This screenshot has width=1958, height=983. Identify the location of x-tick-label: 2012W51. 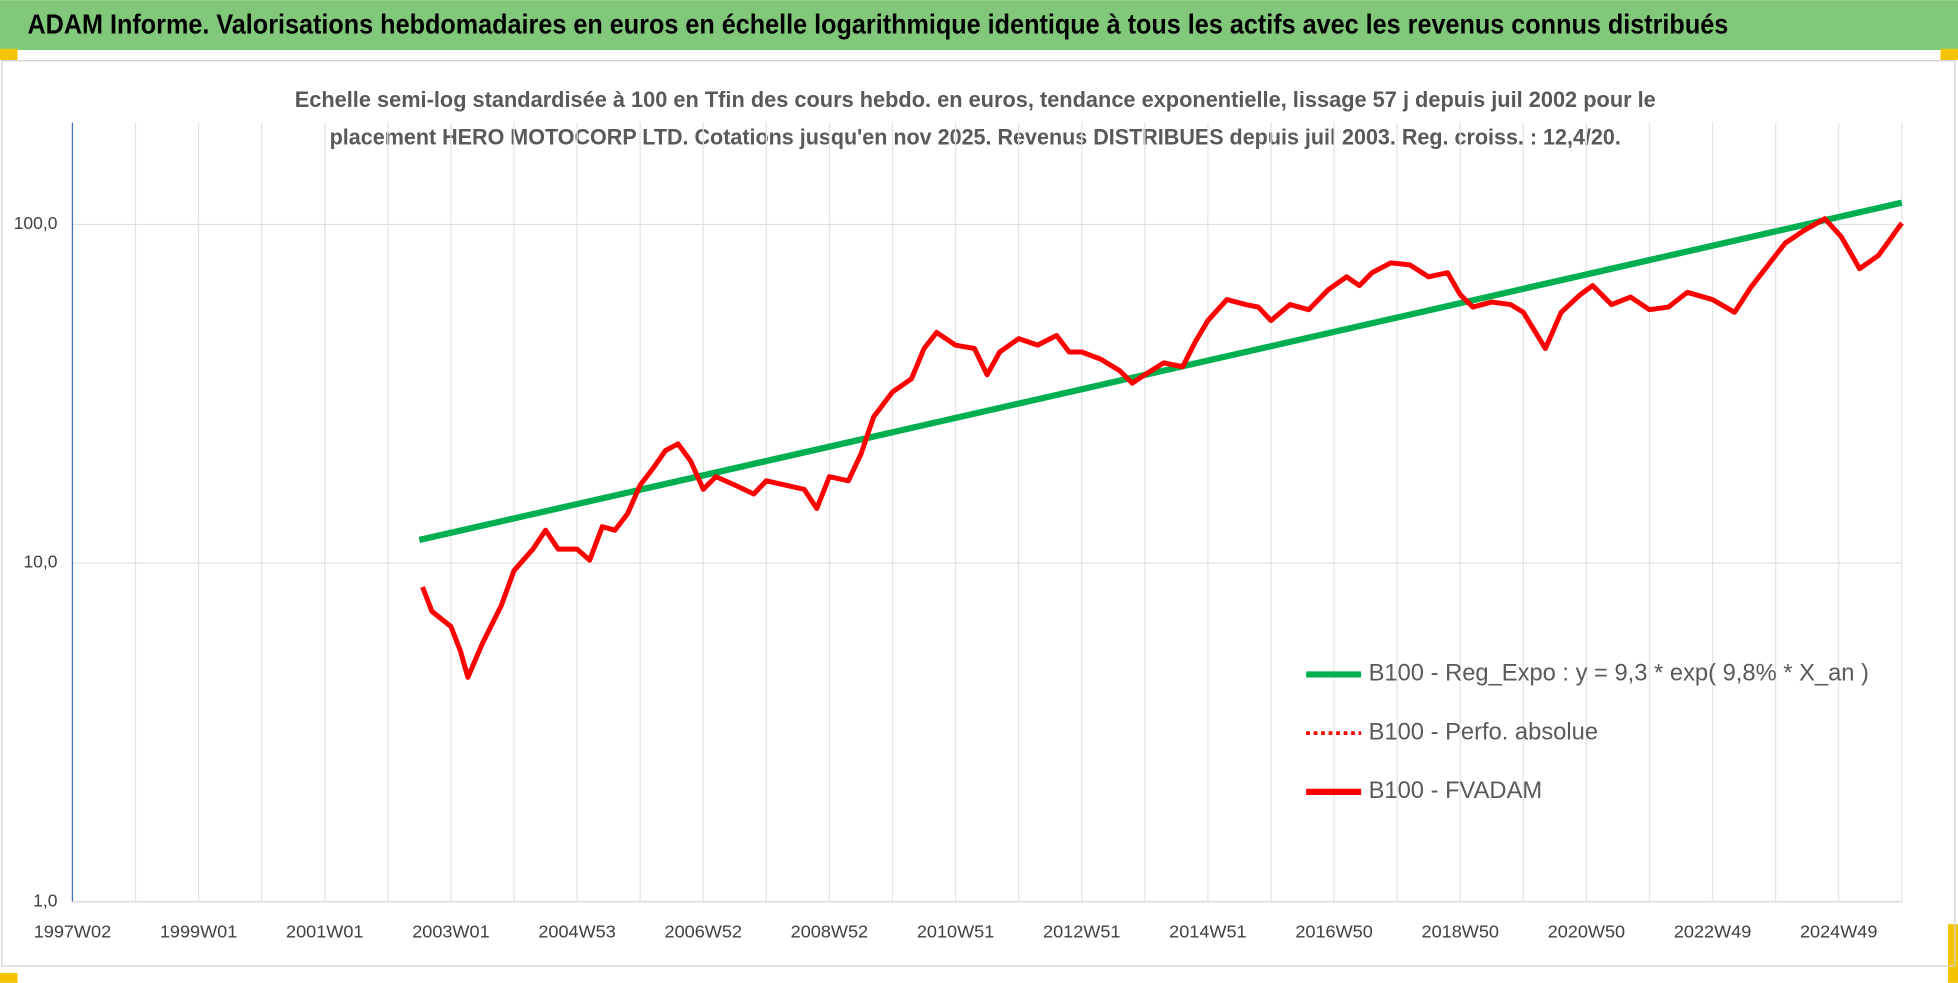
(1081, 932).